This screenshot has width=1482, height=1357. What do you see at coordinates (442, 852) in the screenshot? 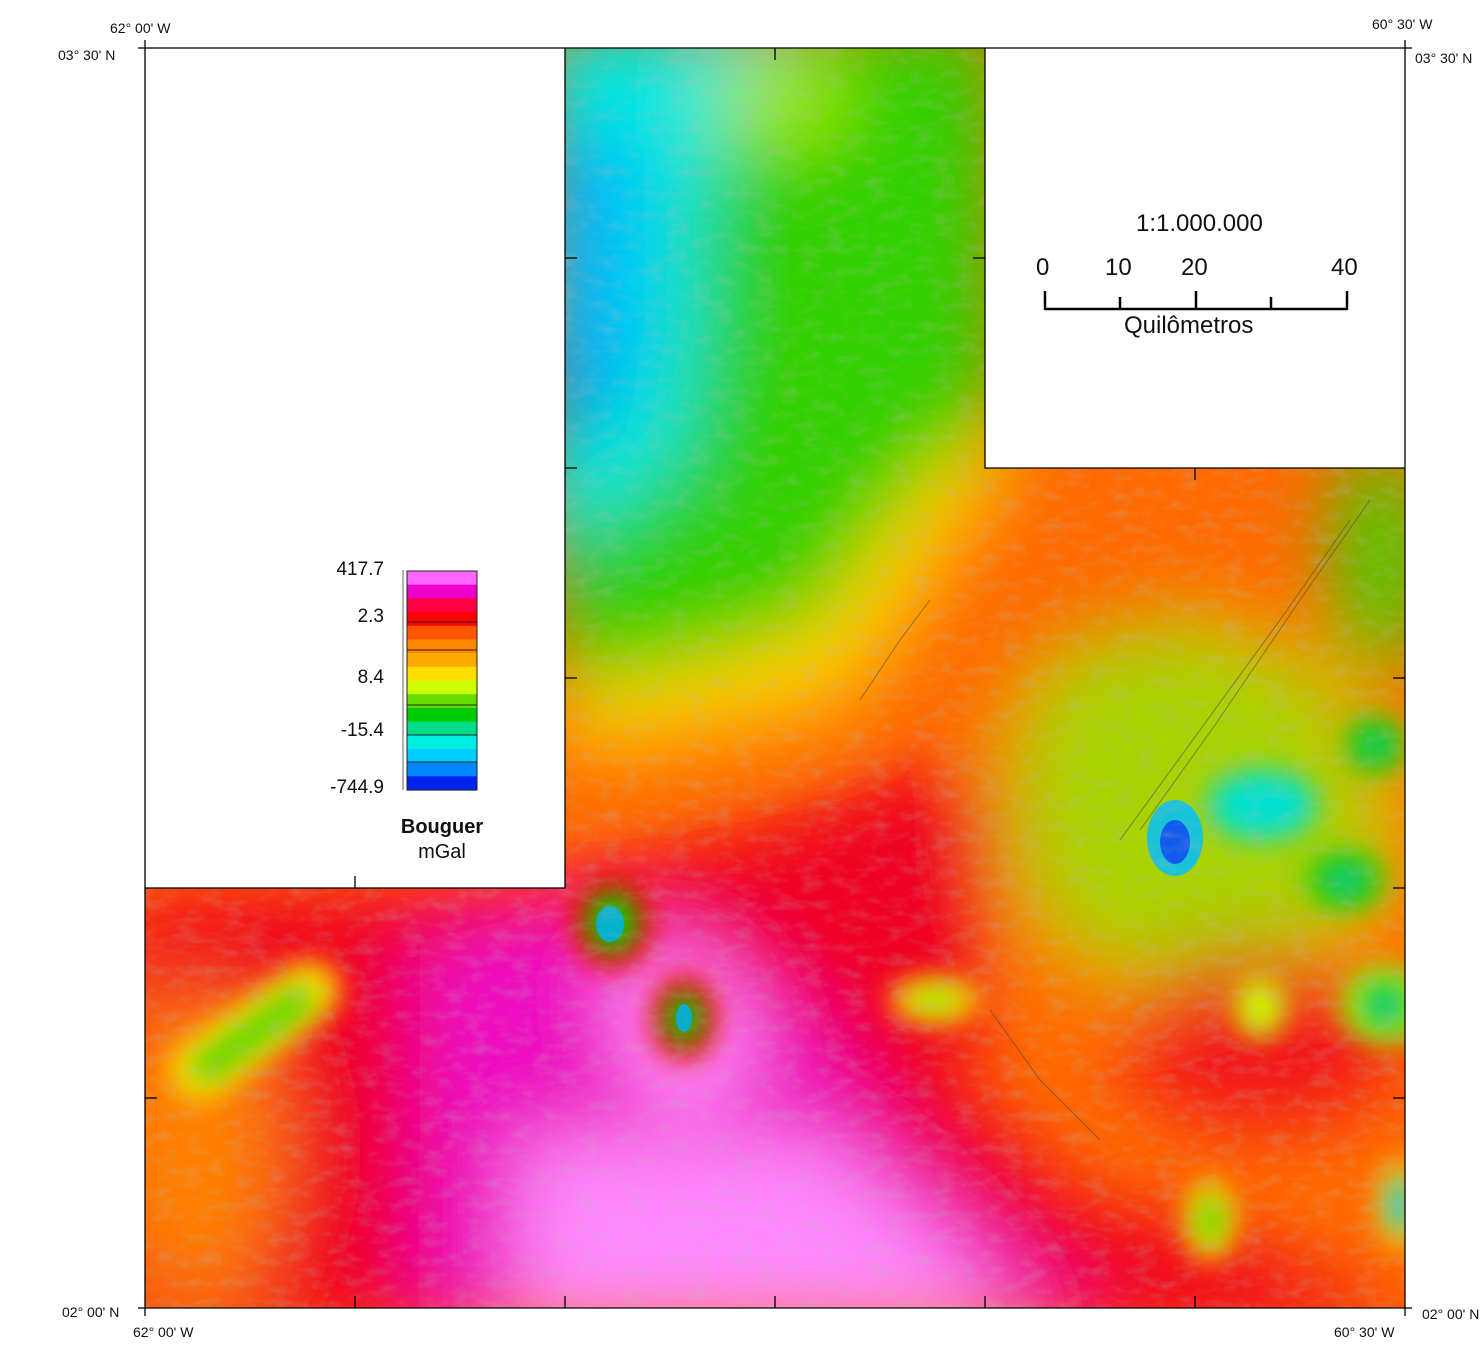
I see `legend-unit: mGal` at bounding box center [442, 852].